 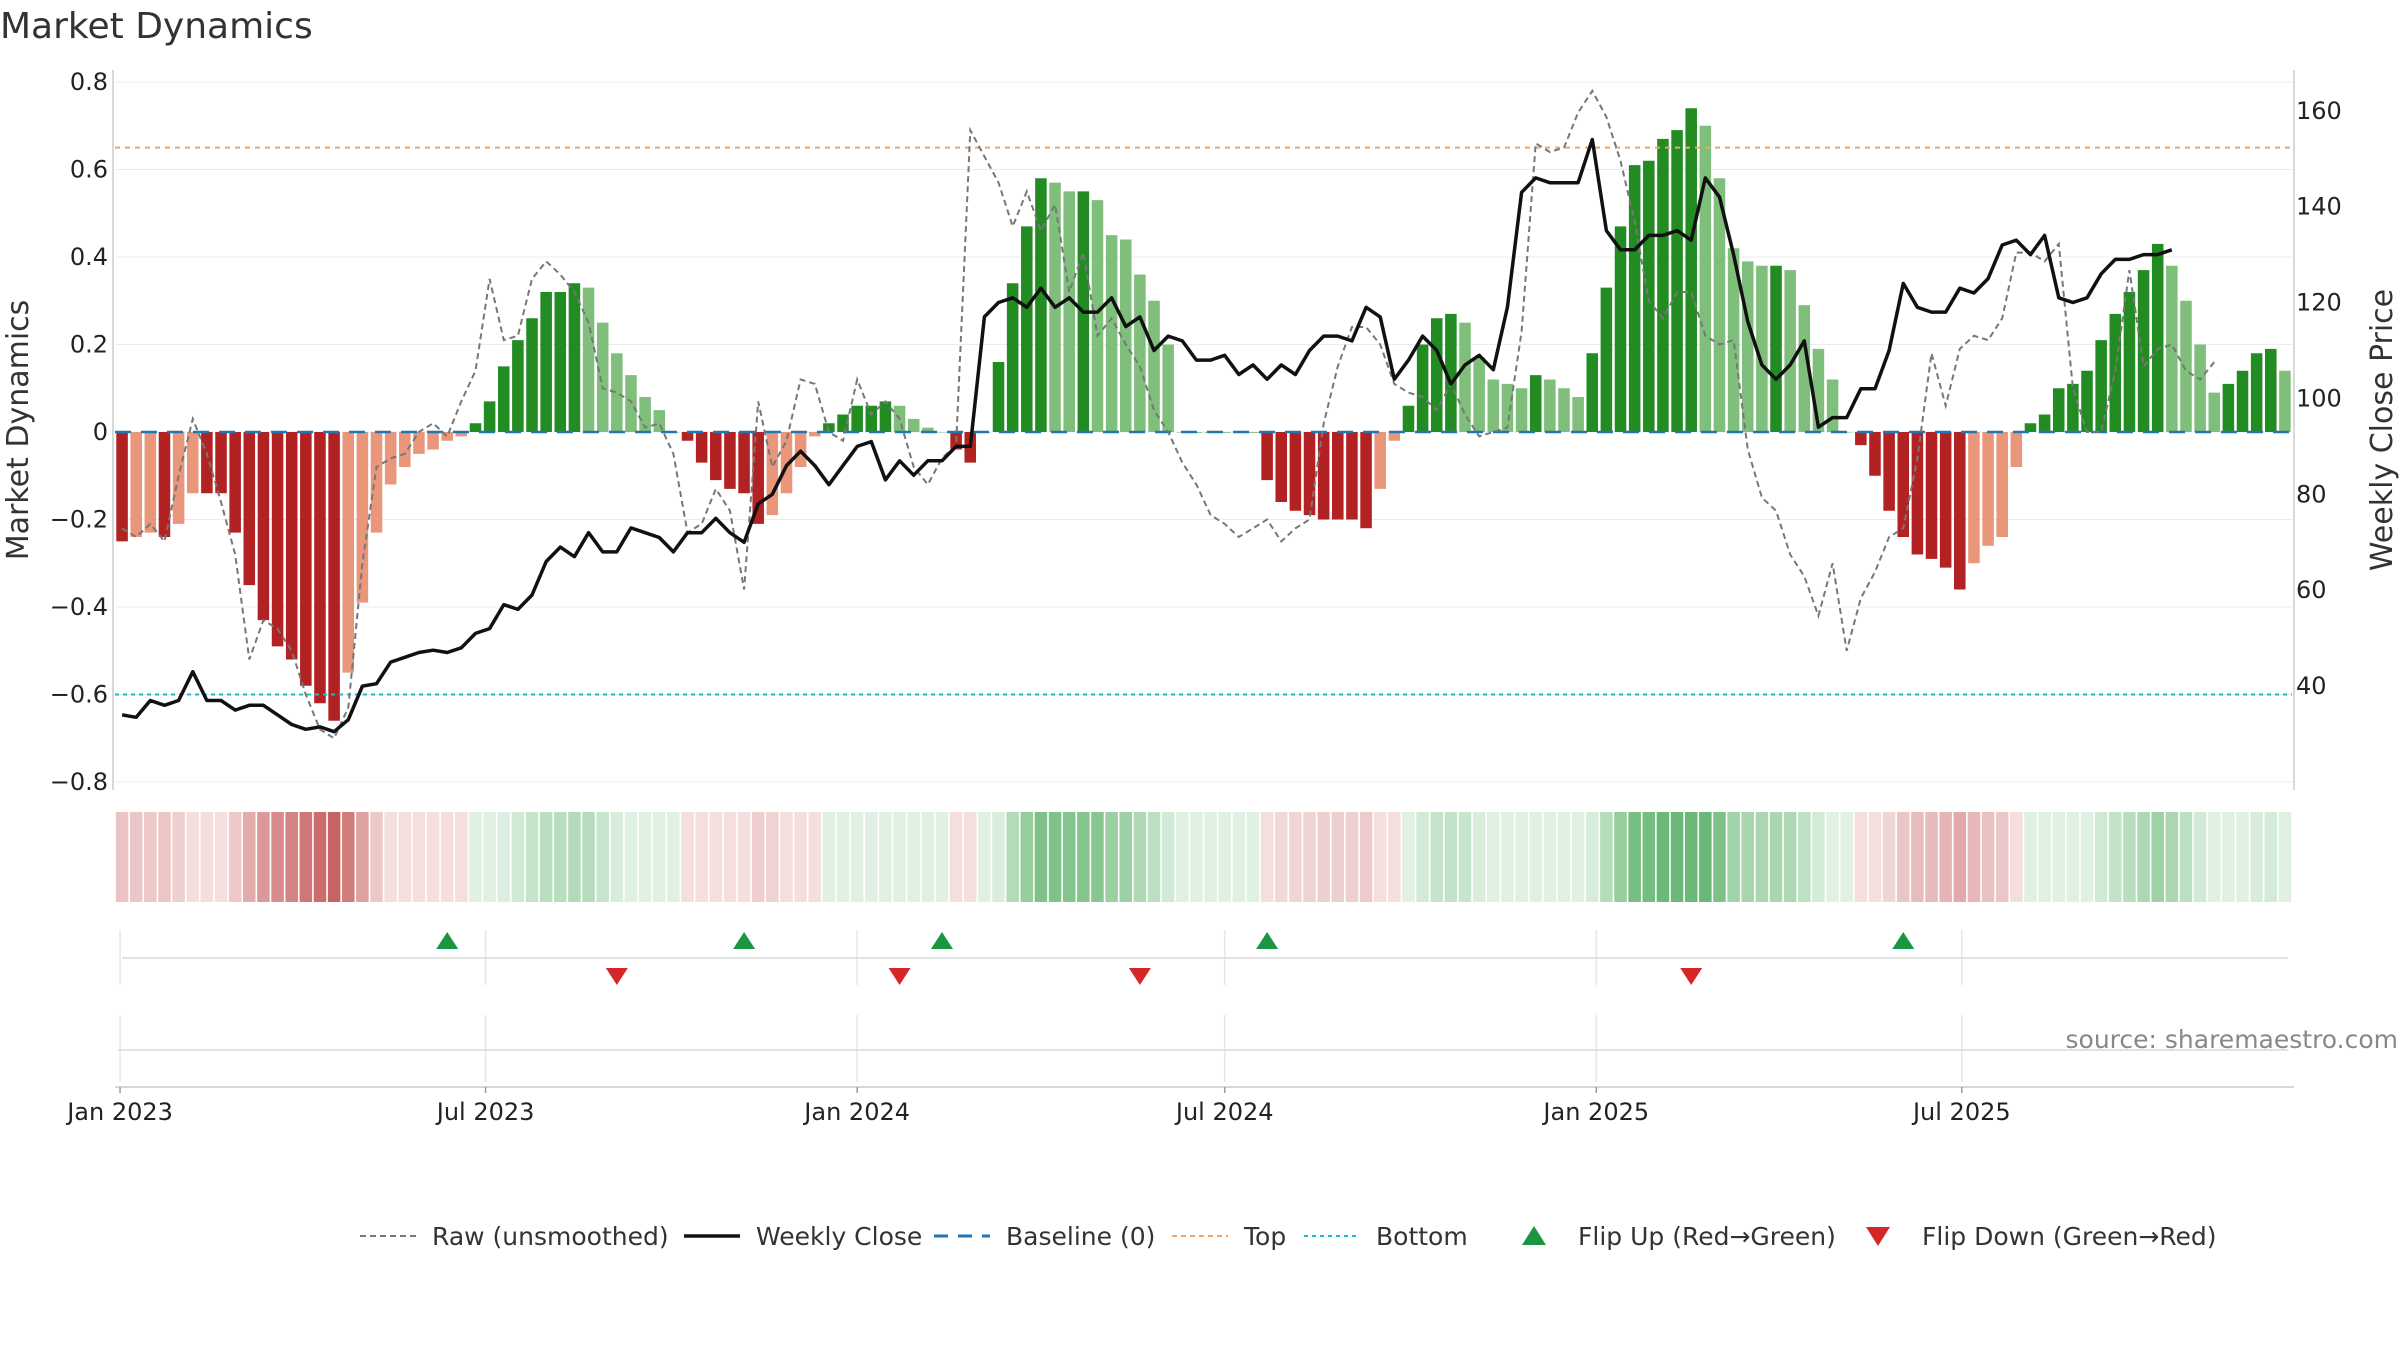 I want to click on left-tick-label: −0.8, so click(x=79, y=782).